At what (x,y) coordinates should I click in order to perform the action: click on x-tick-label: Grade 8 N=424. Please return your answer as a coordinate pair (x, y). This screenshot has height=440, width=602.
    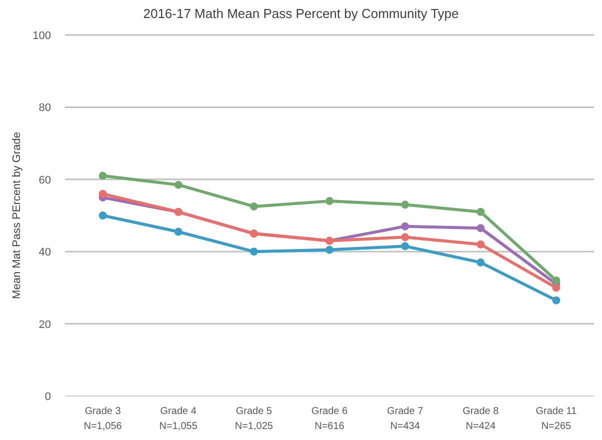
    Looking at the image, I should click on (481, 419).